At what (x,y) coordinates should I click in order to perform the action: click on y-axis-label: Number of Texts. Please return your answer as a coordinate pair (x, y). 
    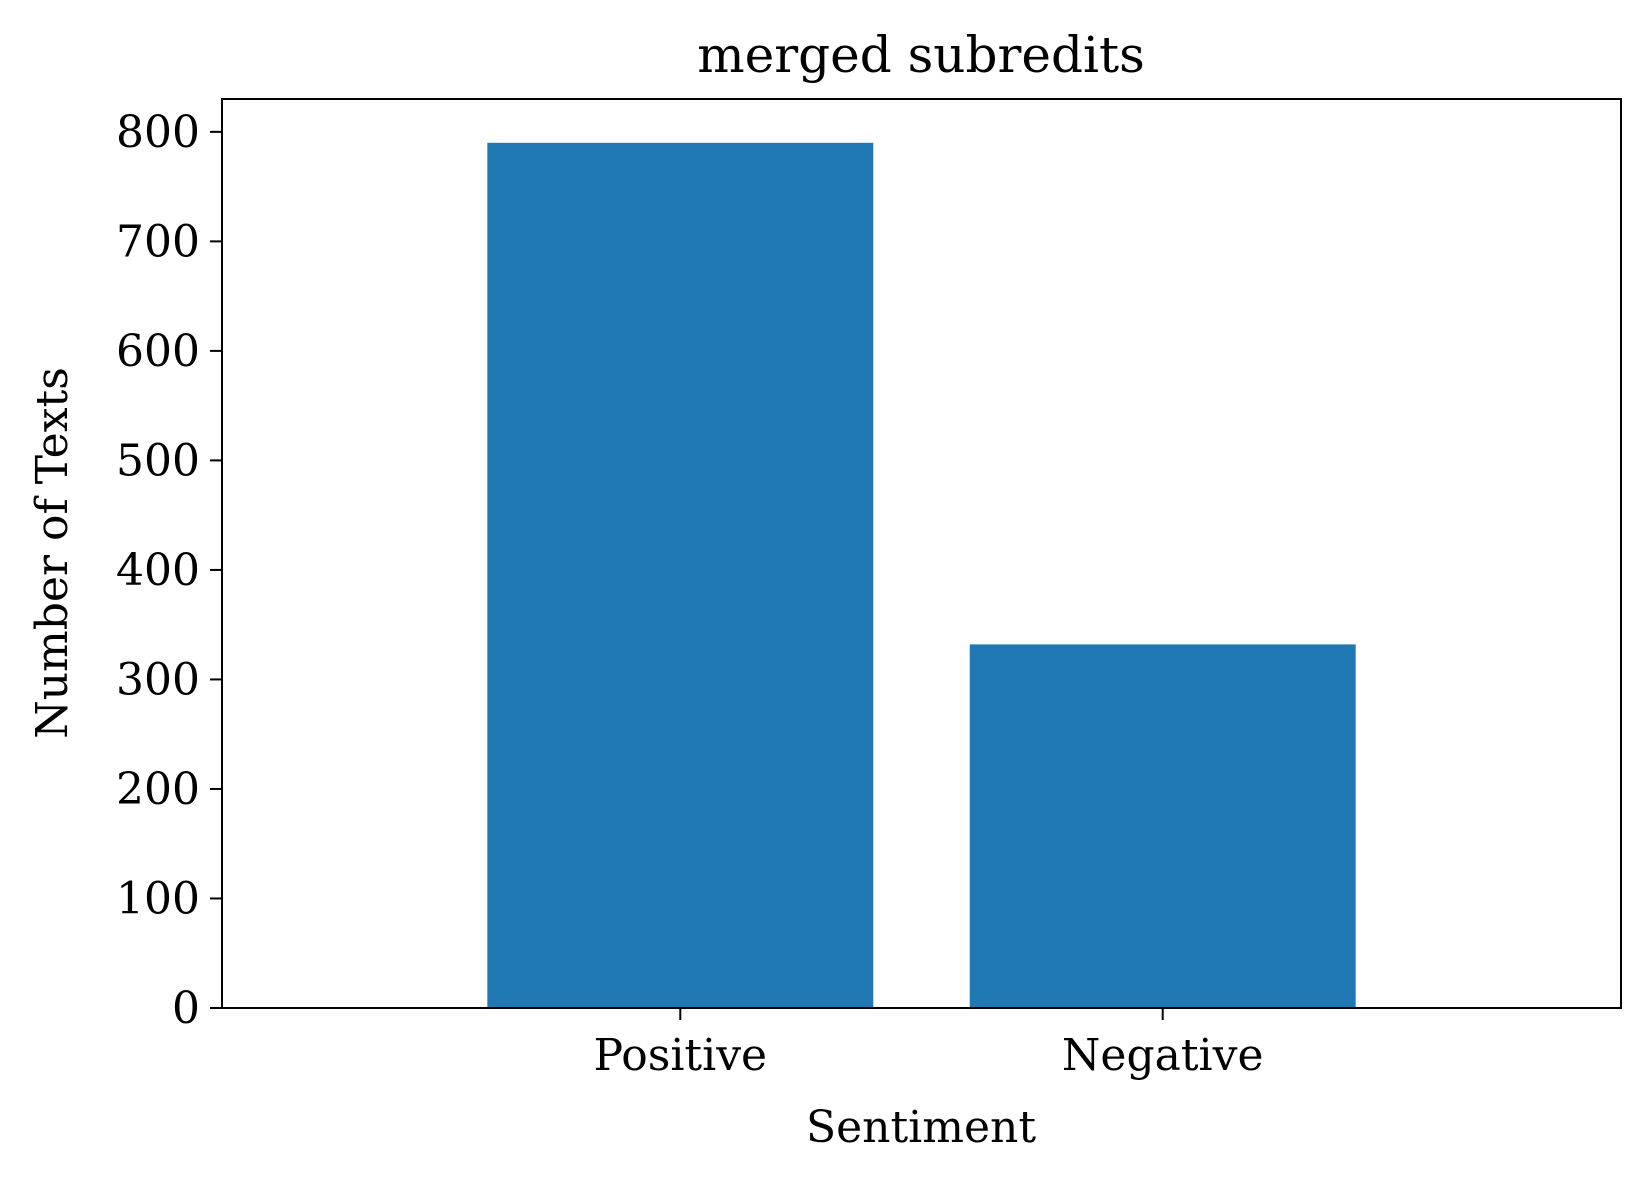
    Looking at the image, I should click on (52, 553).